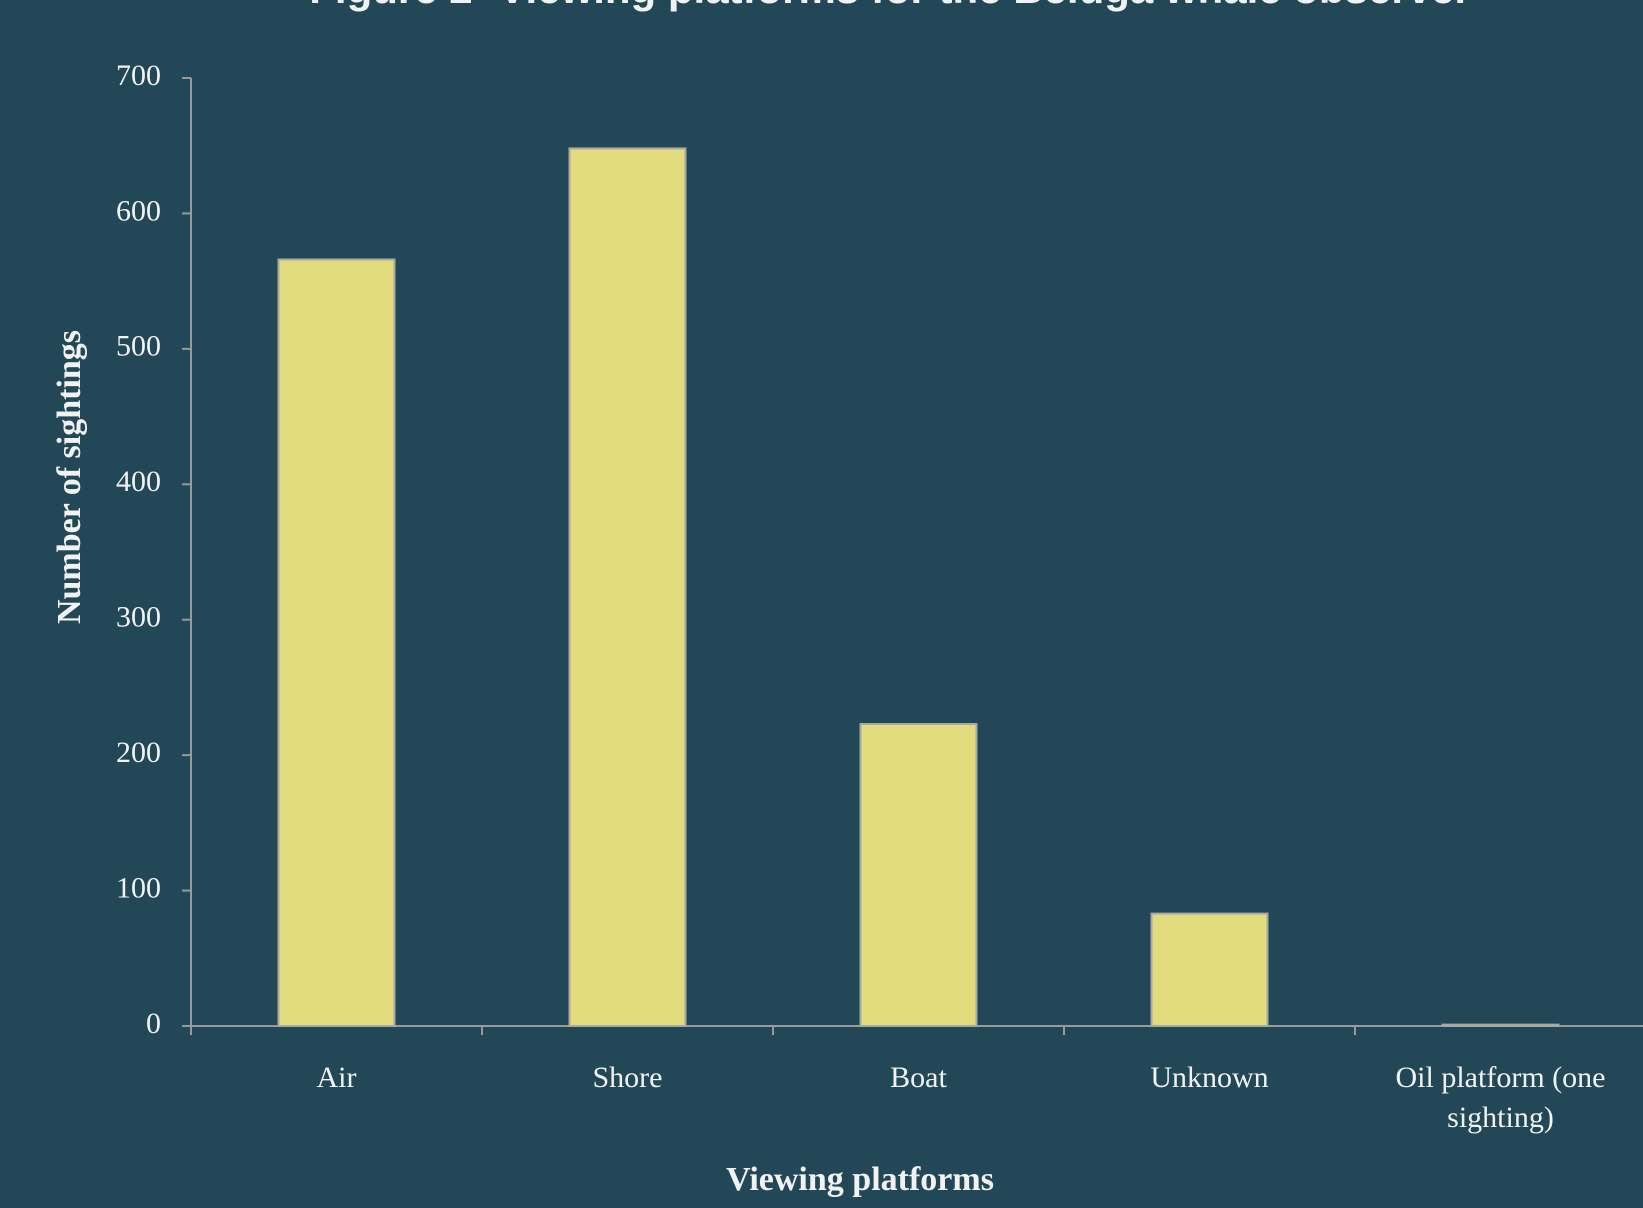  I want to click on y-tick-label: 500, so click(138, 346).